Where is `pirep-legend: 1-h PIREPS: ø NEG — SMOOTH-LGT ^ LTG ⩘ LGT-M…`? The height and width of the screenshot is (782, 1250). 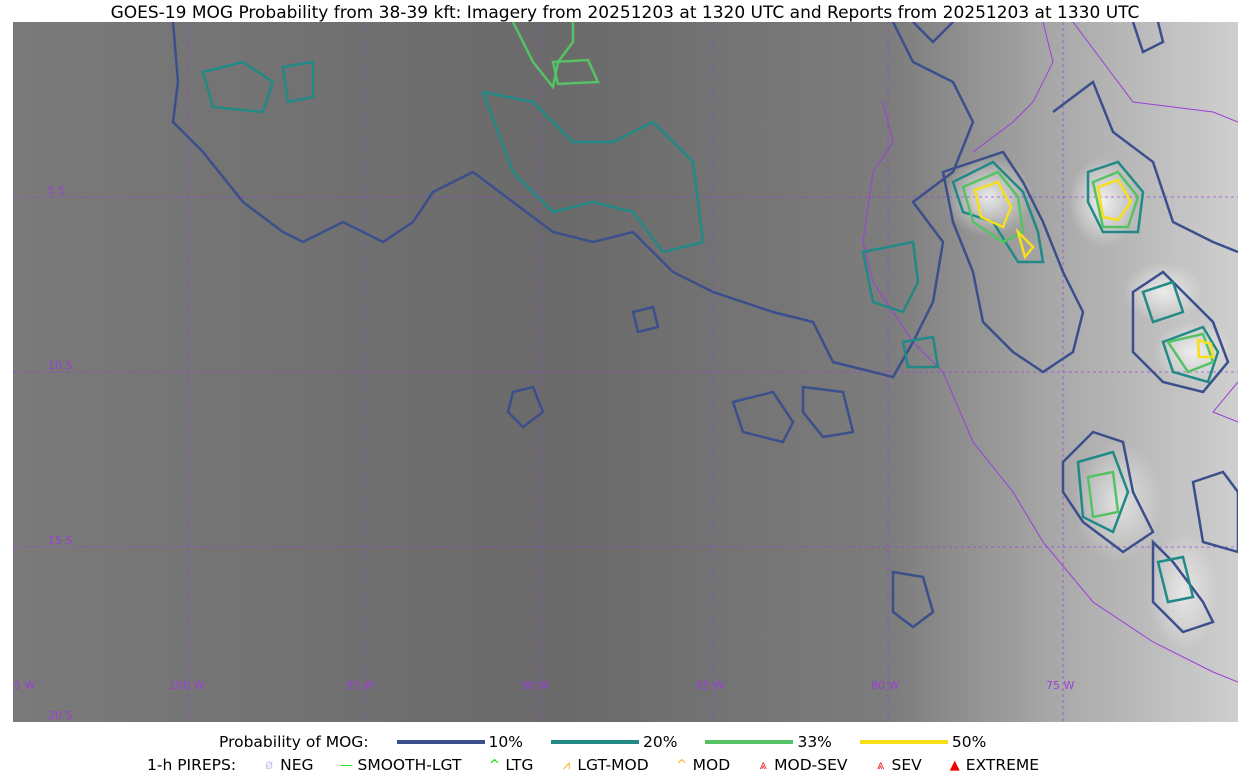
pirep-legend: 1-h PIREPS: ø NEG — SMOOTH-LGT ^ LTG ⩘ LGT-M… is located at coordinates (625, 765).